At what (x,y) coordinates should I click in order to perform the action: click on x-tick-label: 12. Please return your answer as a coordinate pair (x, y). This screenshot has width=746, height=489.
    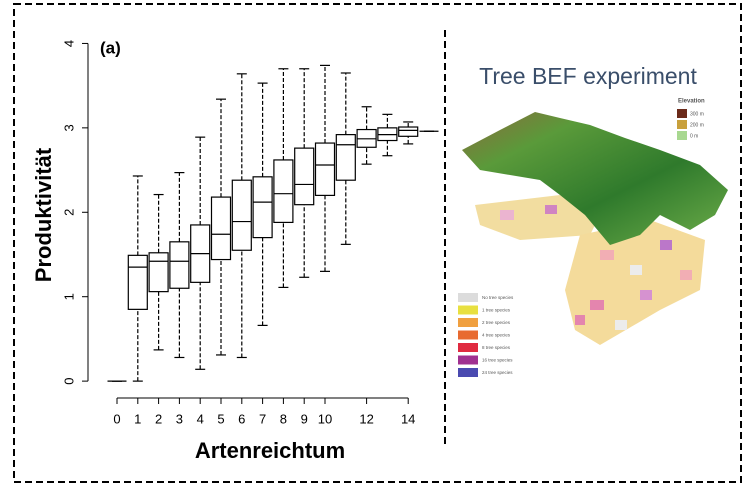
    Looking at the image, I should click on (366, 418).